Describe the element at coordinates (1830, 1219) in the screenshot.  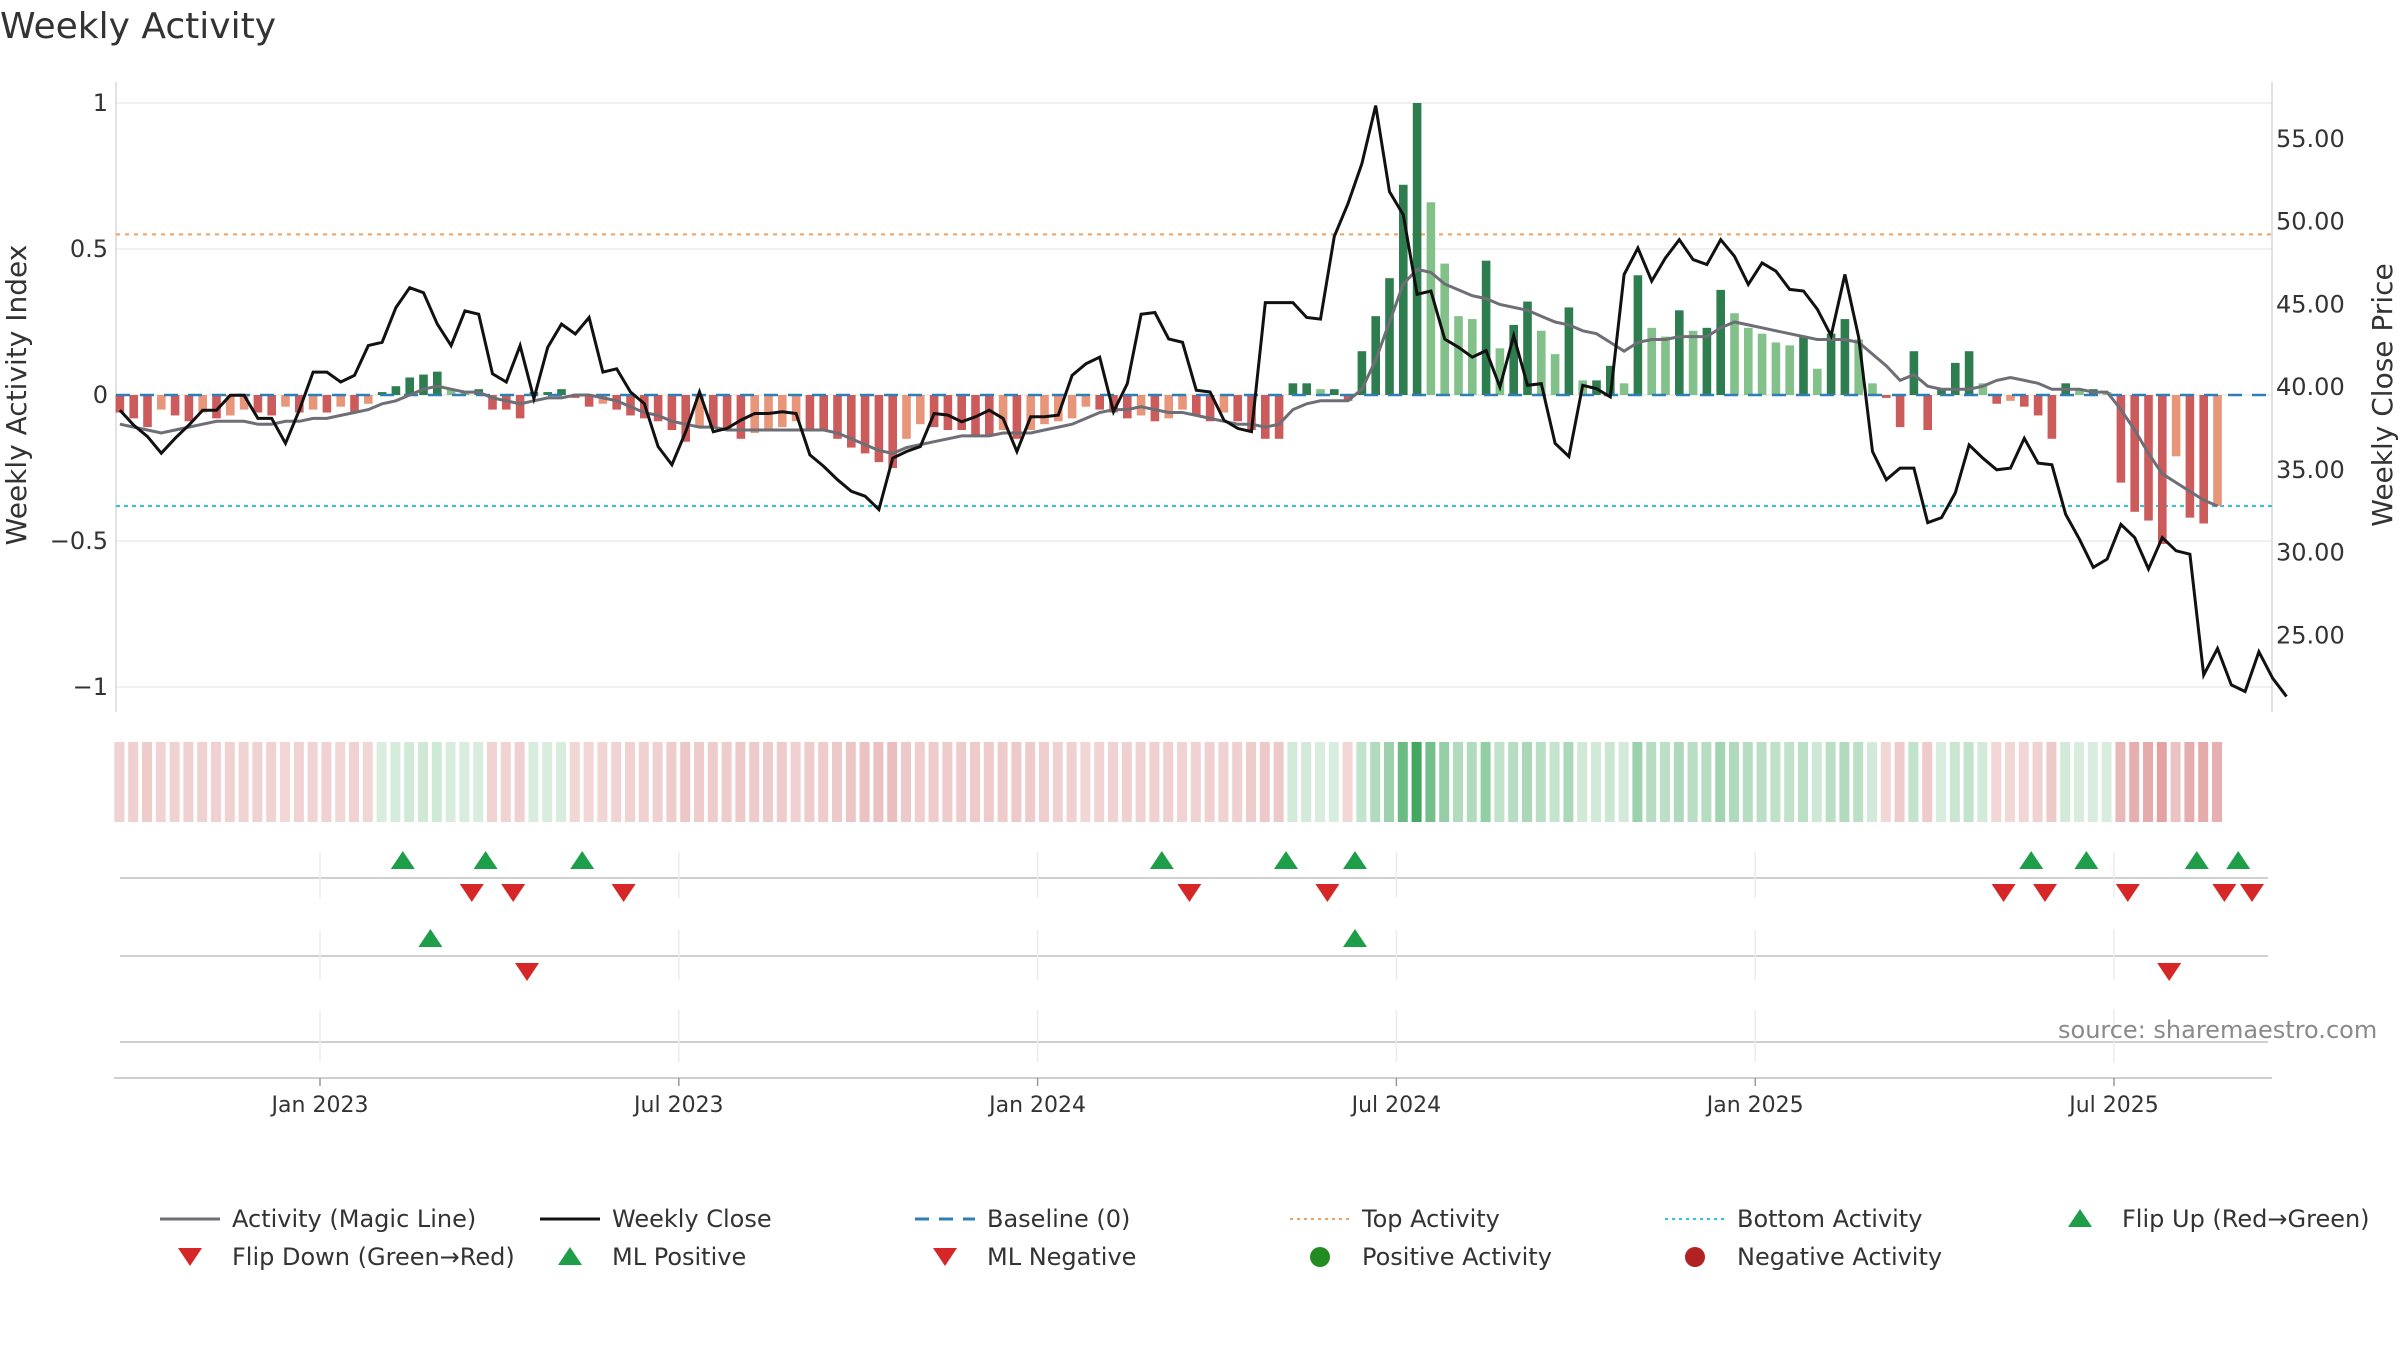
I see `legend-label: Bottom Activity` at that location.